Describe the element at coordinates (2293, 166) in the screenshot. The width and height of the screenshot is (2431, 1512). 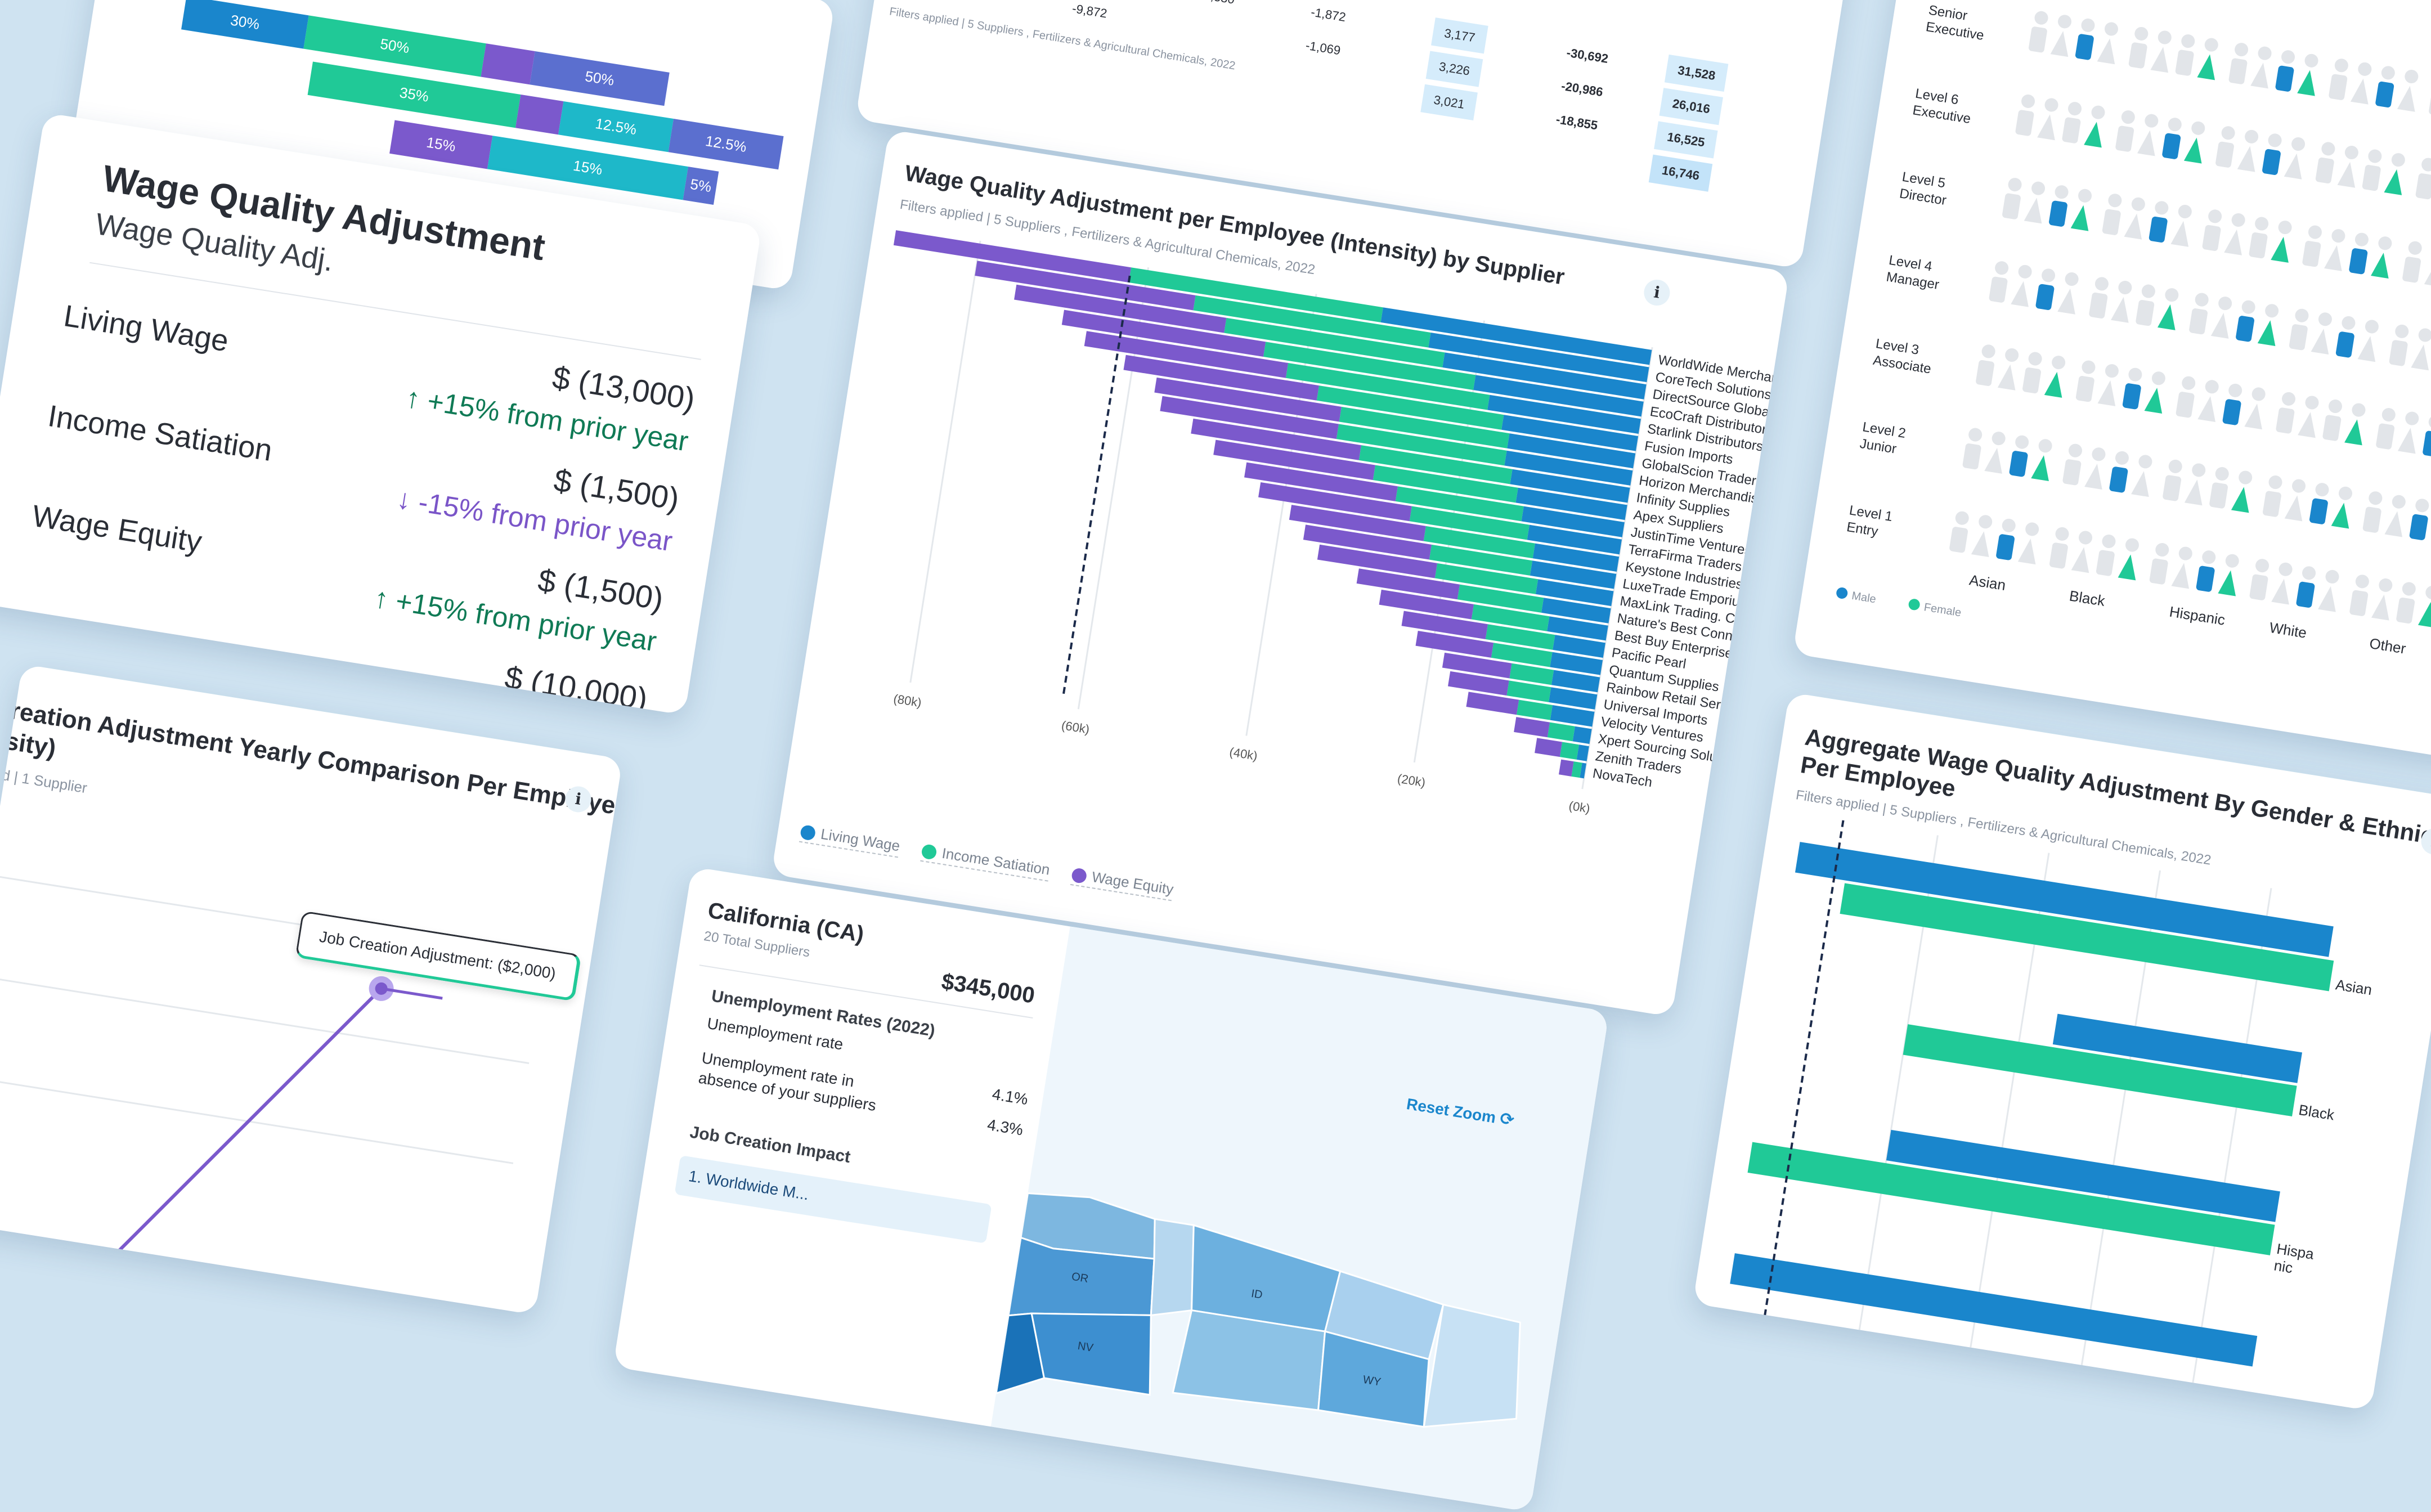
I see `female-person-icon` at that location.